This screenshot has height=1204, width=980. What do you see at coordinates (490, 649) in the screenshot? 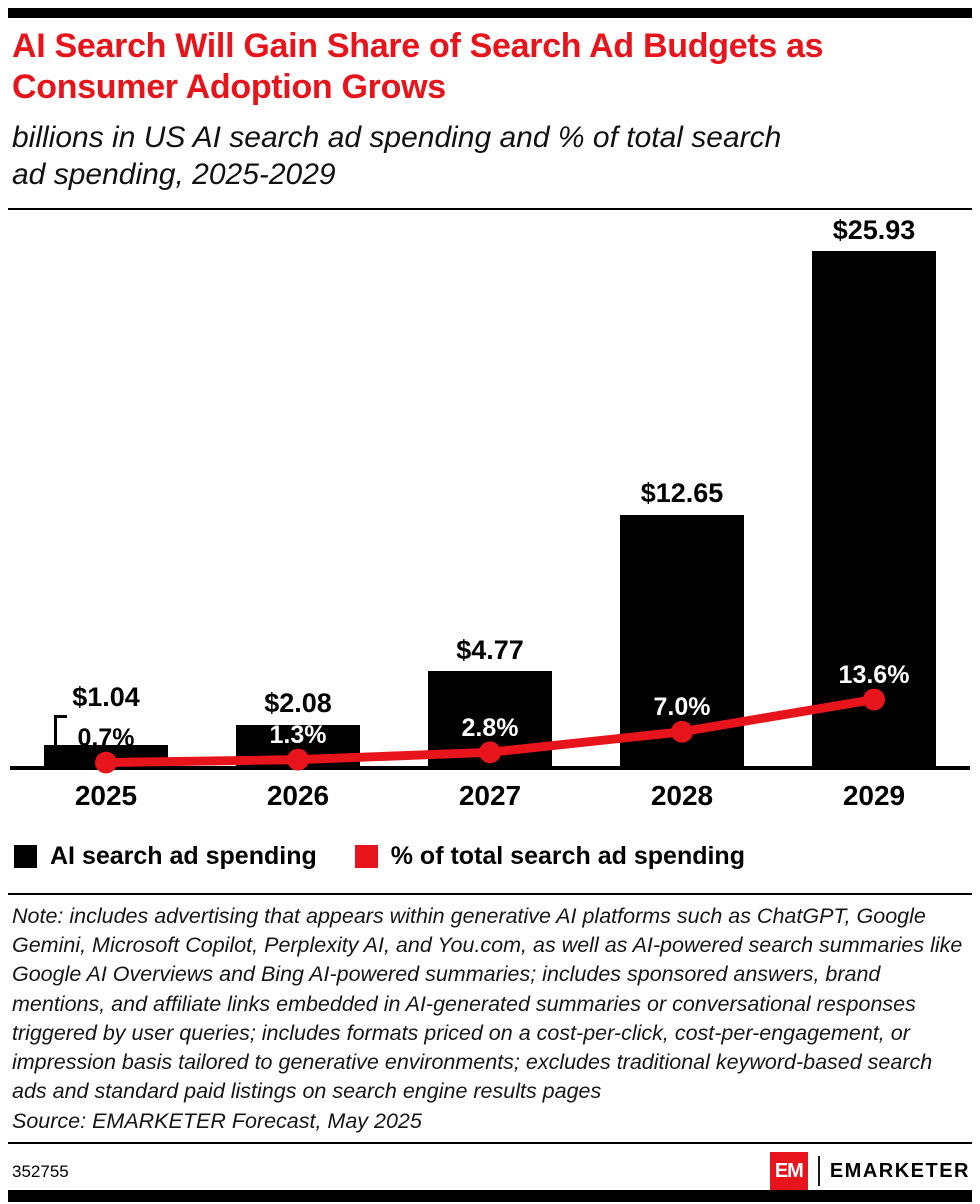
I see `bar-value-label-2027: $4.77` at bounding box center [490, 649].